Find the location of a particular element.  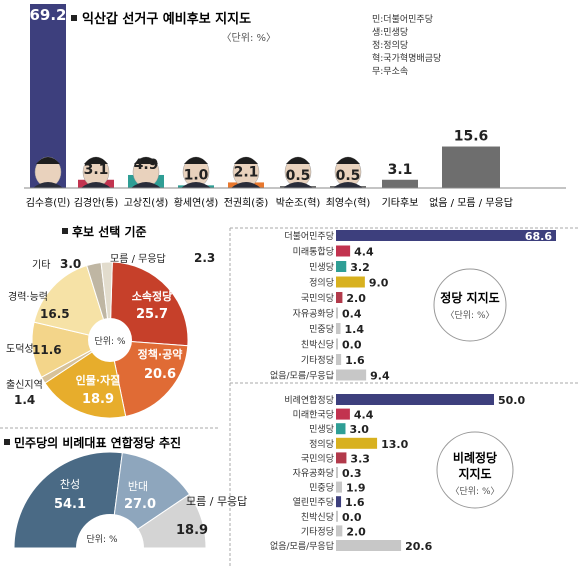

party-label: 더불어민주당 is located at coordinates (309, 236).